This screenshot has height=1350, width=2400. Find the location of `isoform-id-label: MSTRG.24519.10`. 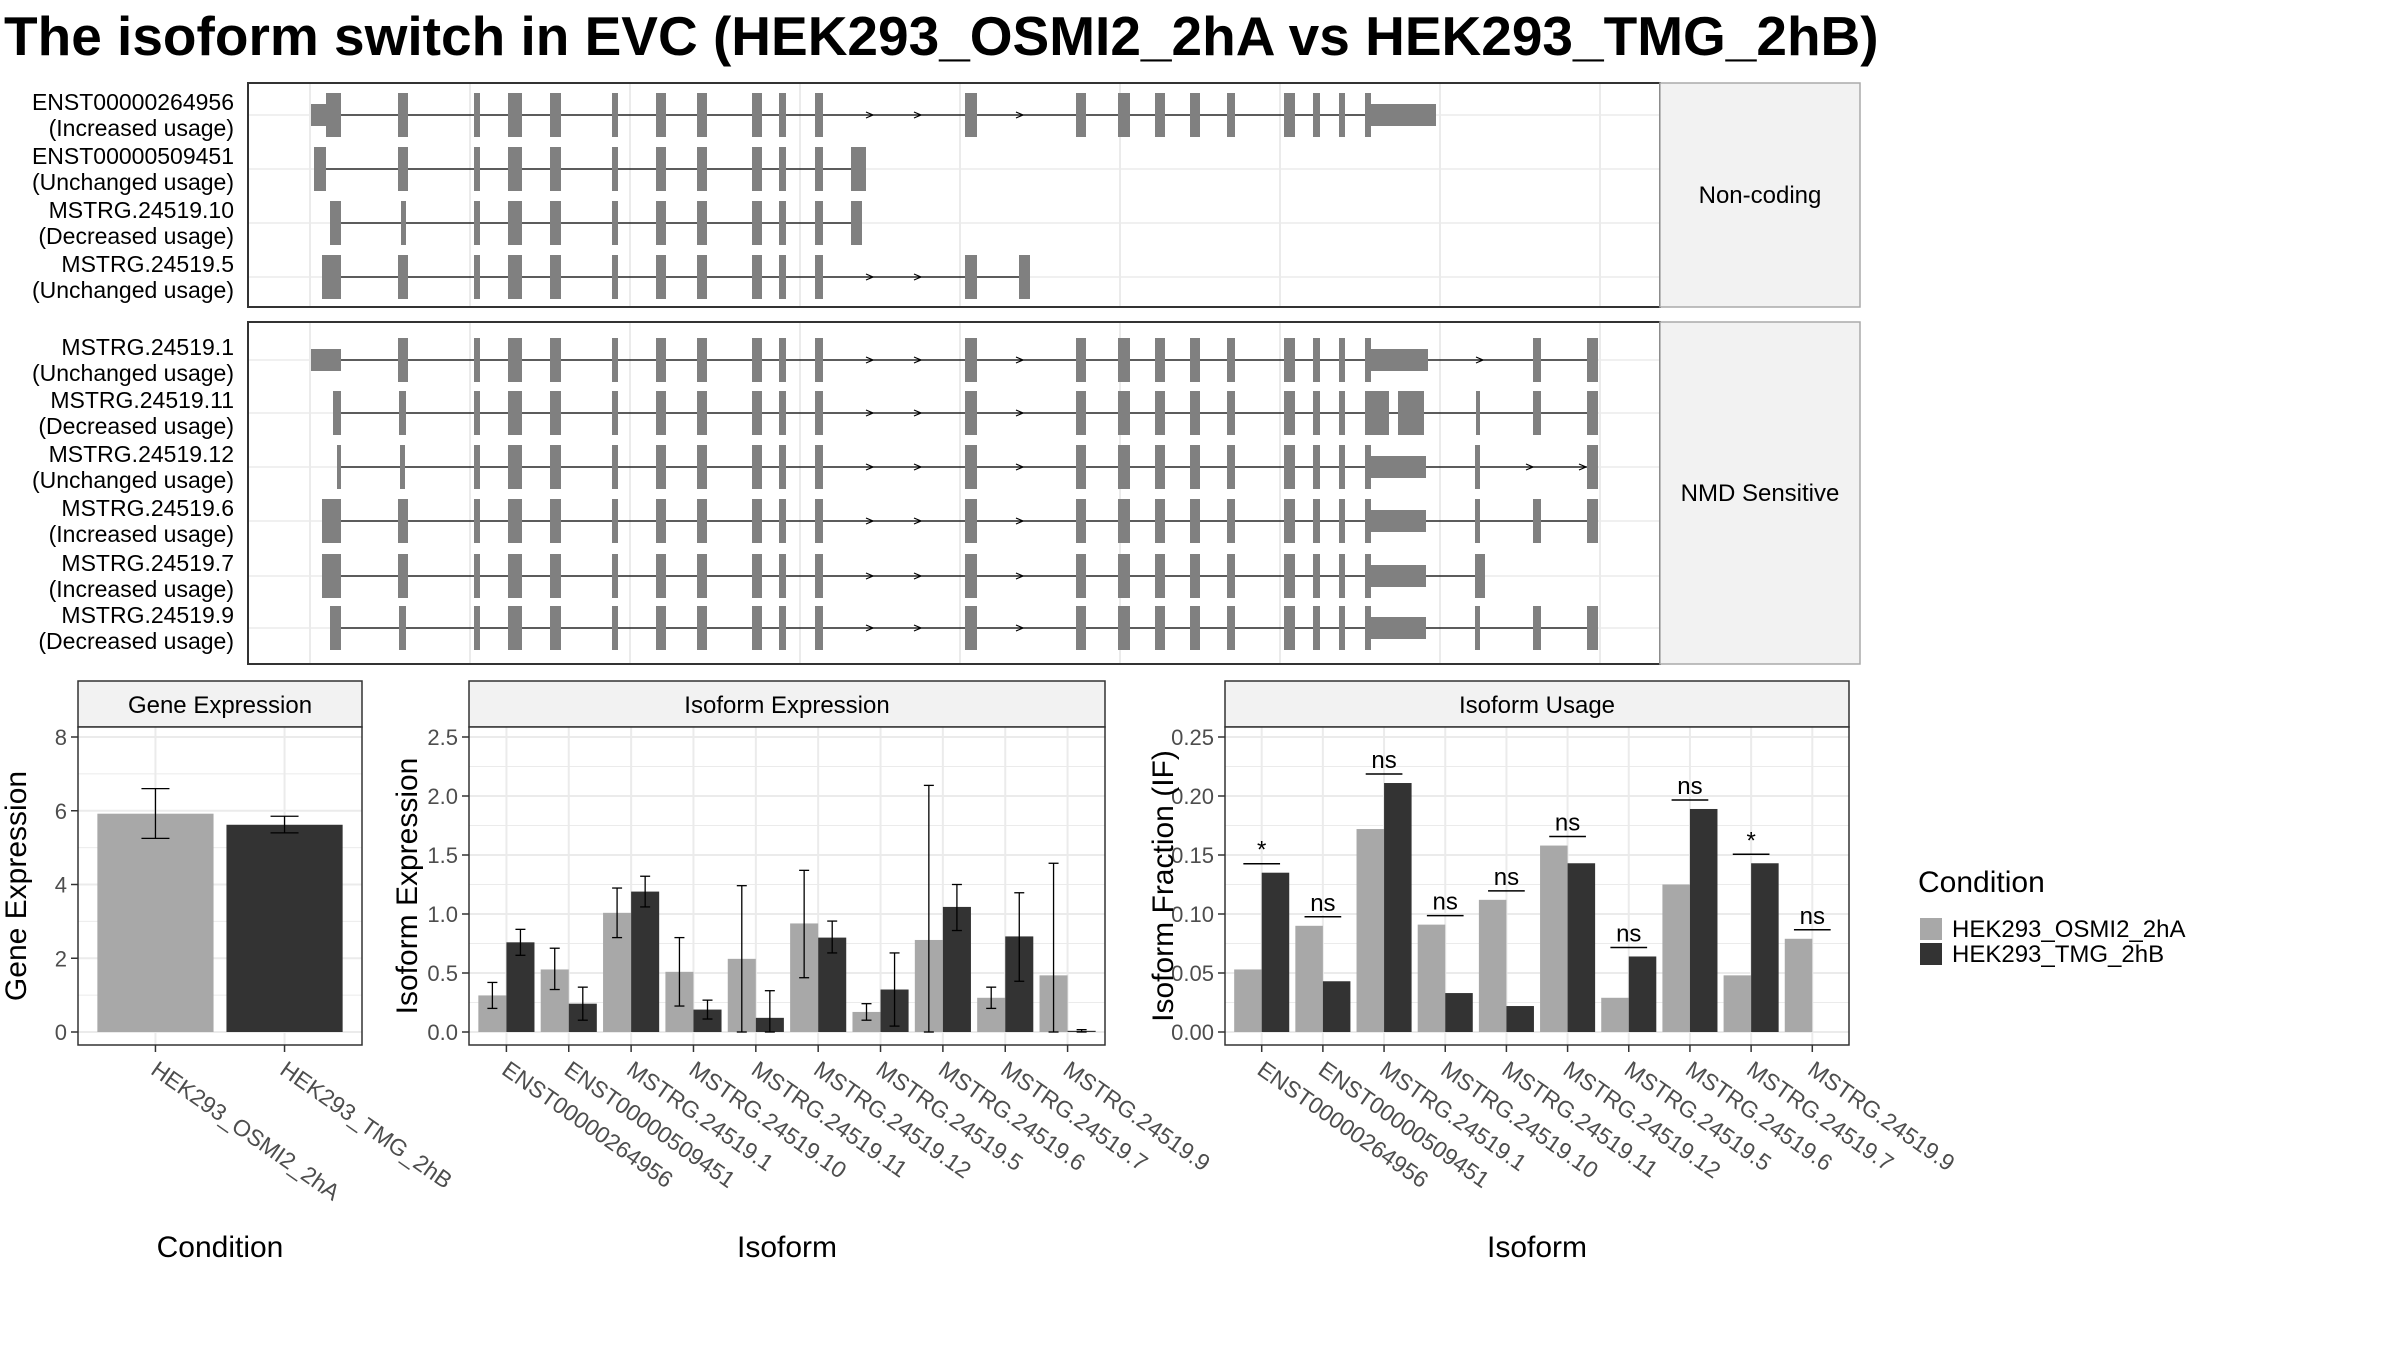

isoform-id-label: MSTRG.24519.10 is located at coordinates (141, 210).